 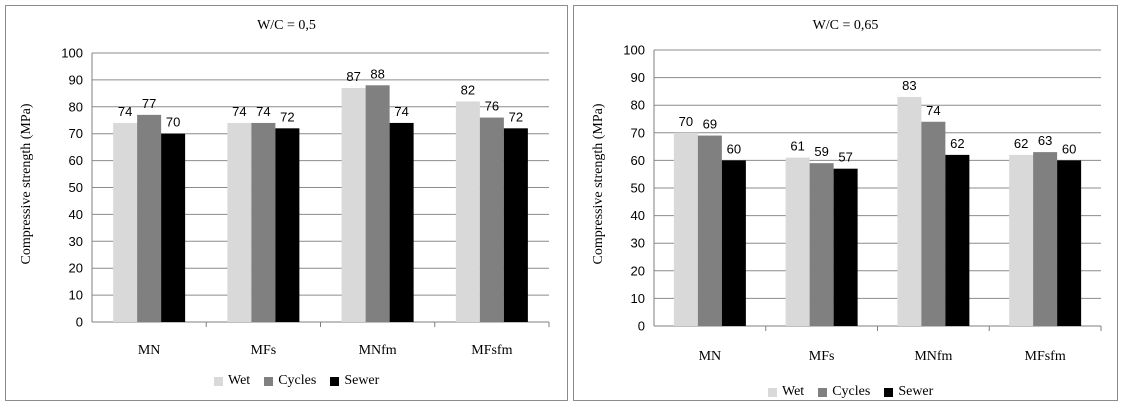 What do you see at coordinates (1045, 140) in the screenshot?
I see `data-label: 63` at bounding box center [1045, 140].